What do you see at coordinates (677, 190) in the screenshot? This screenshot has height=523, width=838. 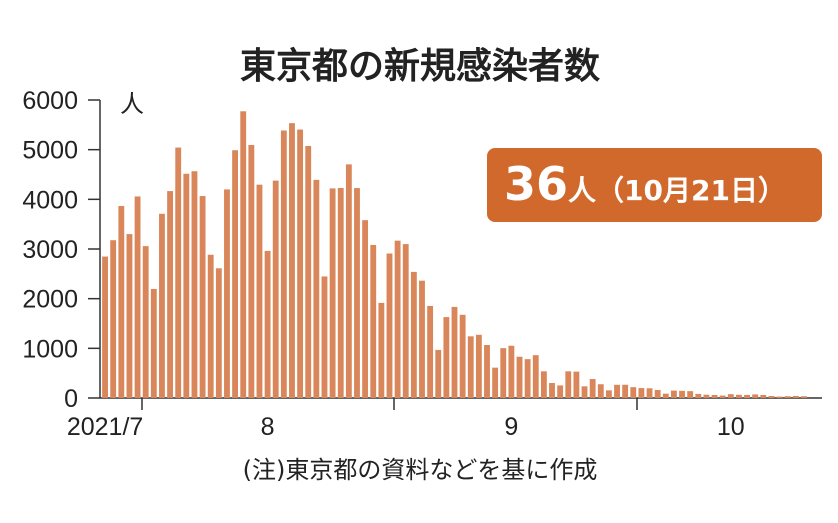 I see `callout-text: 人（10月21日）` at bounding box center [677, 190].